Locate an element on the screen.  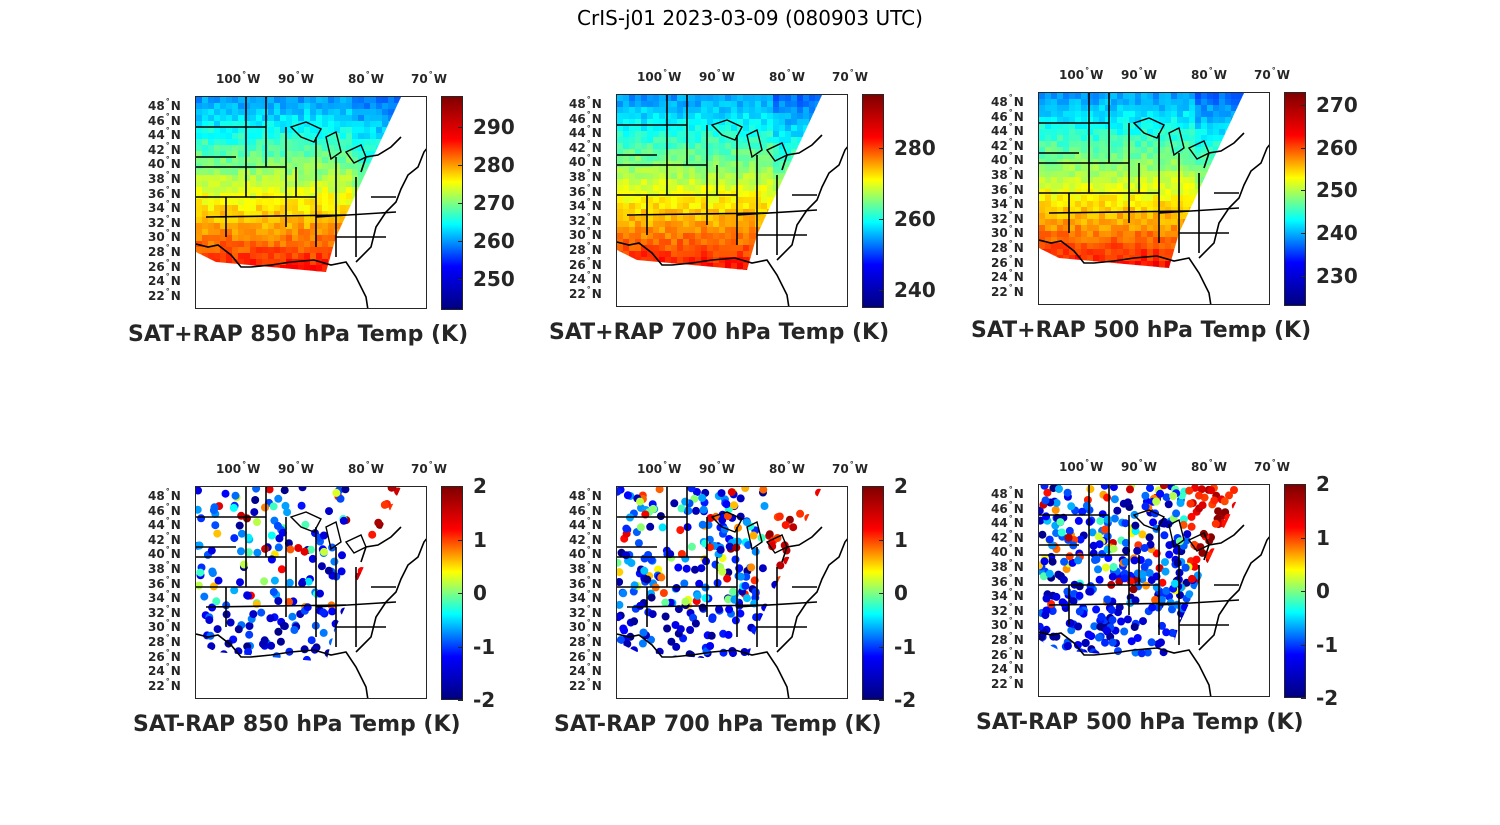
lat-tick-label: 48°N is located at coordinates (1007, 101).